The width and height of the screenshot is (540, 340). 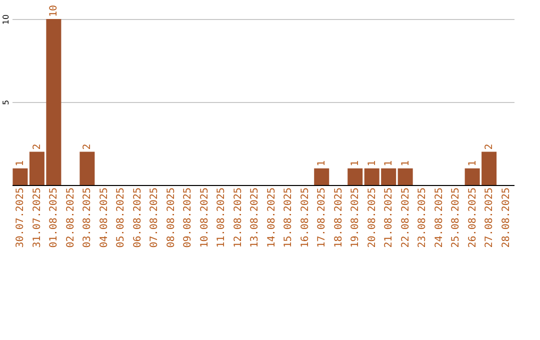 What do you see at coordinates (338, 218) in the screenshot?
I see `x-tick-label: 18.08.2025` at bounding box center [338, 218].